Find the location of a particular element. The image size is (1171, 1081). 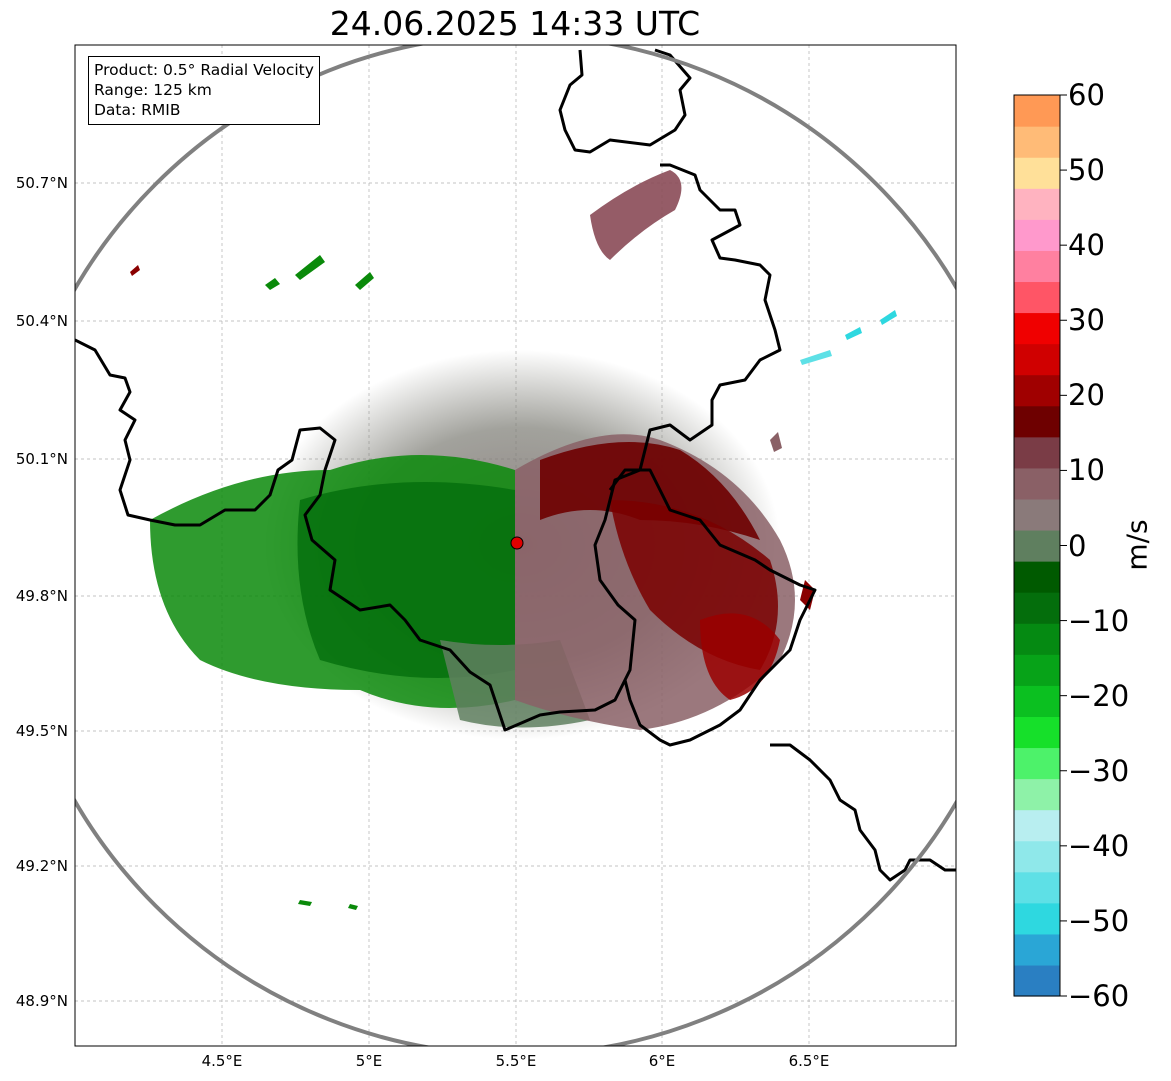

lon-label: 6°E is located at coordinates (662, 1061).